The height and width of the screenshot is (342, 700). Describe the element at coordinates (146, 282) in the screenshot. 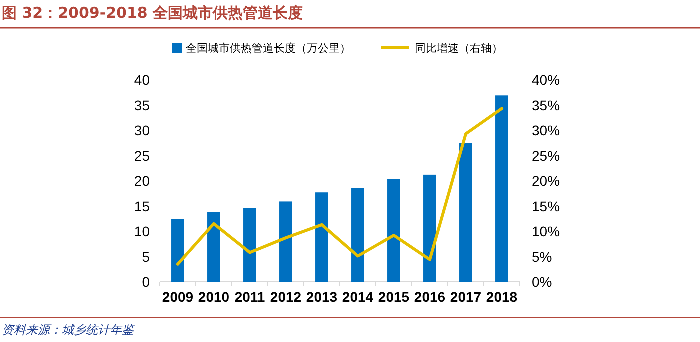

I see `y-tick-label: 0` at that location.